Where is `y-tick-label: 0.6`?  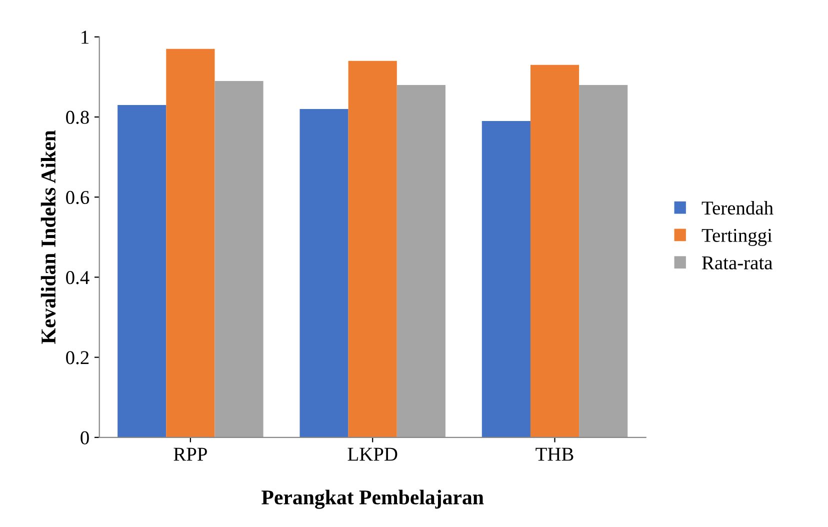 y-tick-label: 0.6 is located at coordinates (78, 197).